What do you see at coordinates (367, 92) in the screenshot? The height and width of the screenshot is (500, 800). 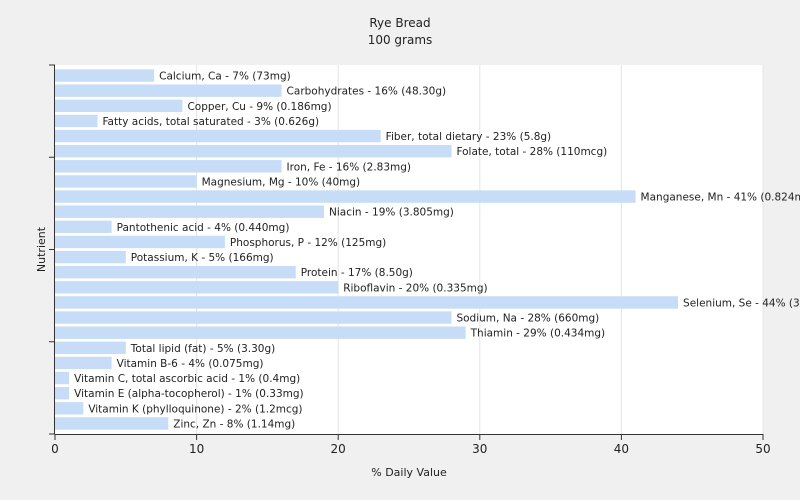 I see `bar-label: Carbohydrates - 16% (48.30g)` at bounding box center [367, 92].